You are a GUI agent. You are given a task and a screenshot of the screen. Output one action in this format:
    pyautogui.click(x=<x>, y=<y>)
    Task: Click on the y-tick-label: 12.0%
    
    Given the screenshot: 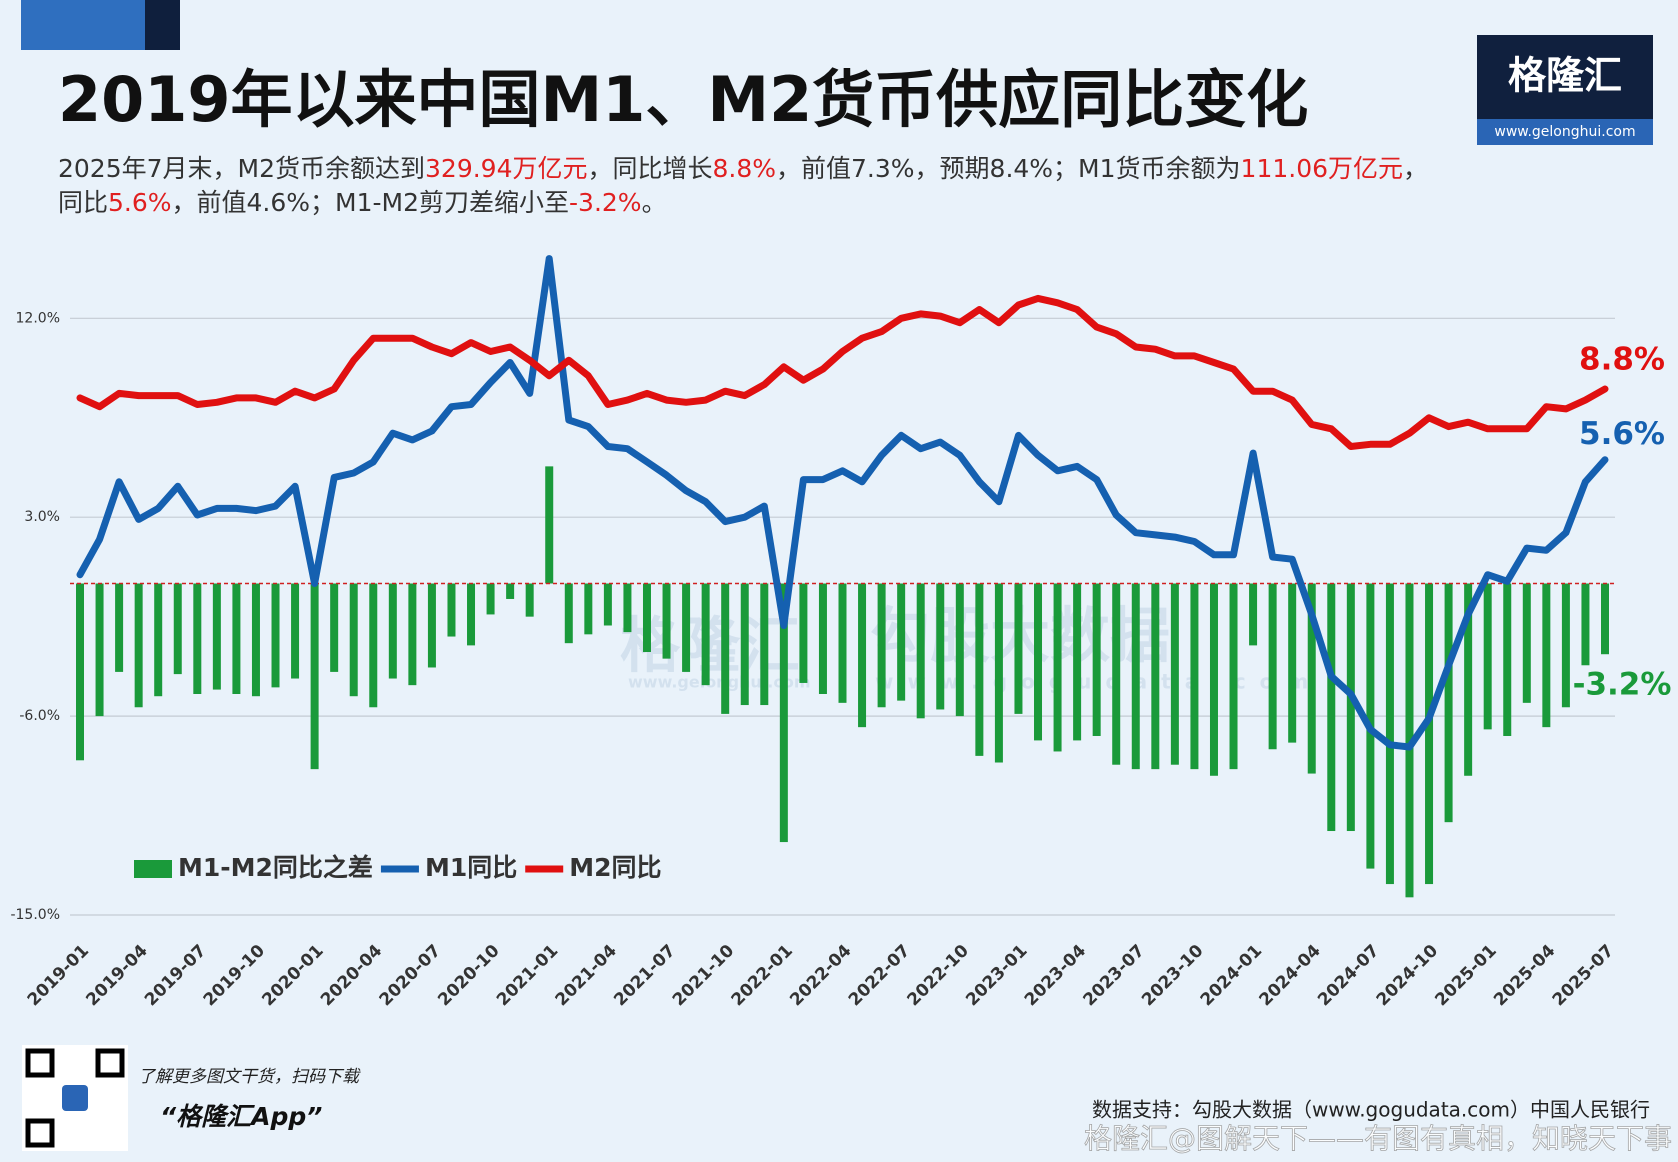 What is the action you would take?
    pyautogui.click(x=38, y=318)
    